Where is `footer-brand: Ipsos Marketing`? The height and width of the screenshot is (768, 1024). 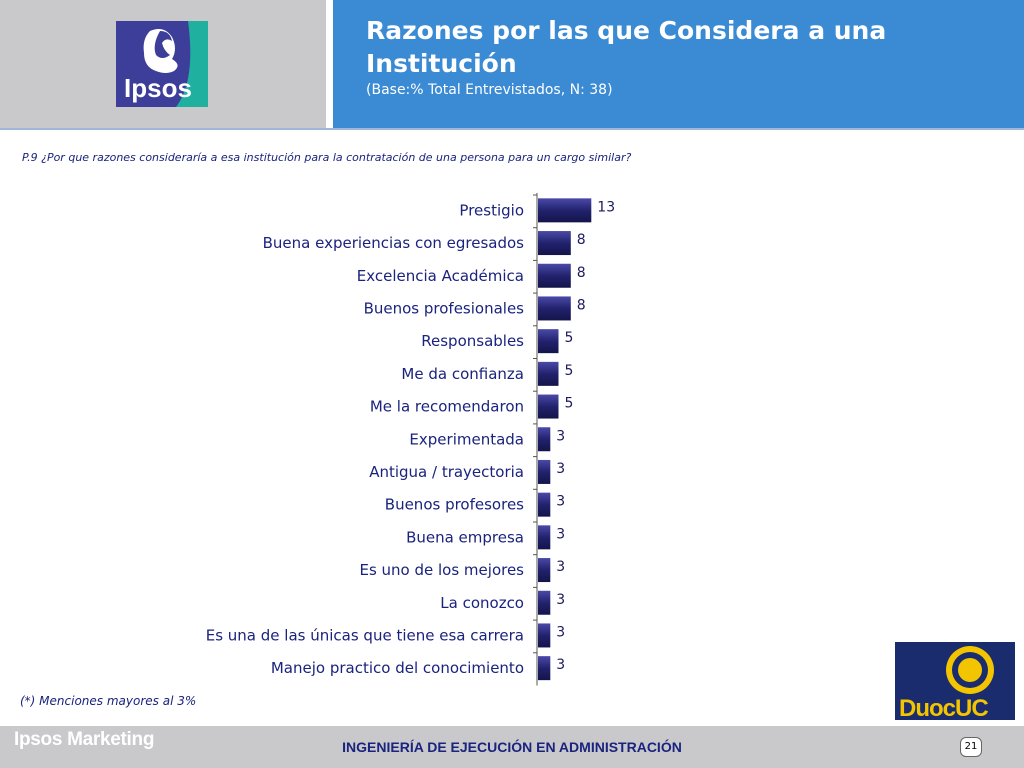 footer-brand: Ipsos Marketing is located at coordinates (84, 739).